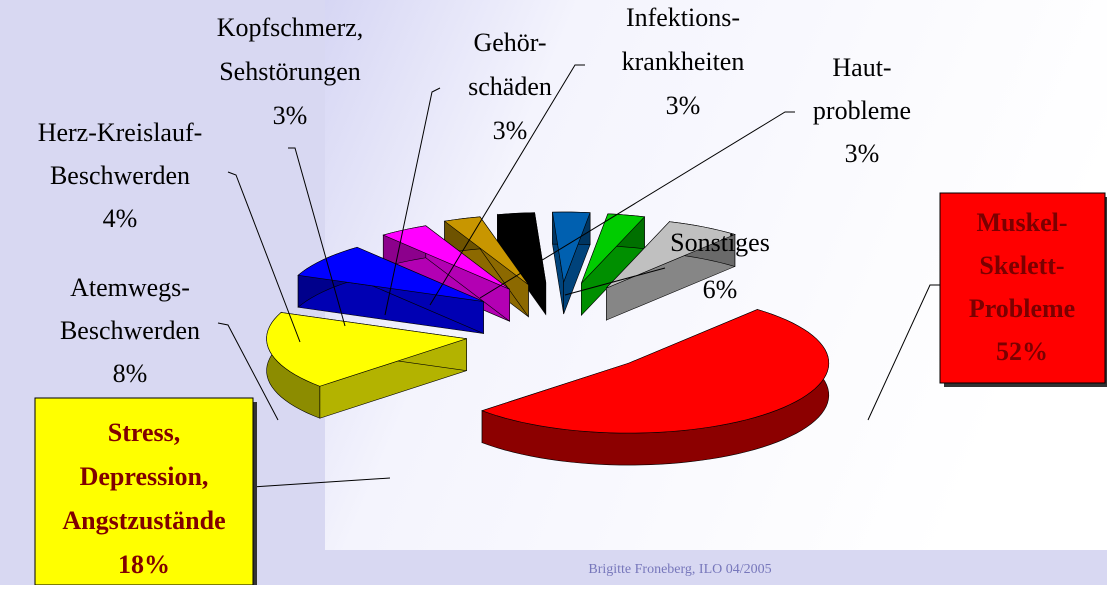 The height and width of the screenshot is (590, 1107). I want to click on slice-label: Herz-Kreislauf-, so click(120, 132).